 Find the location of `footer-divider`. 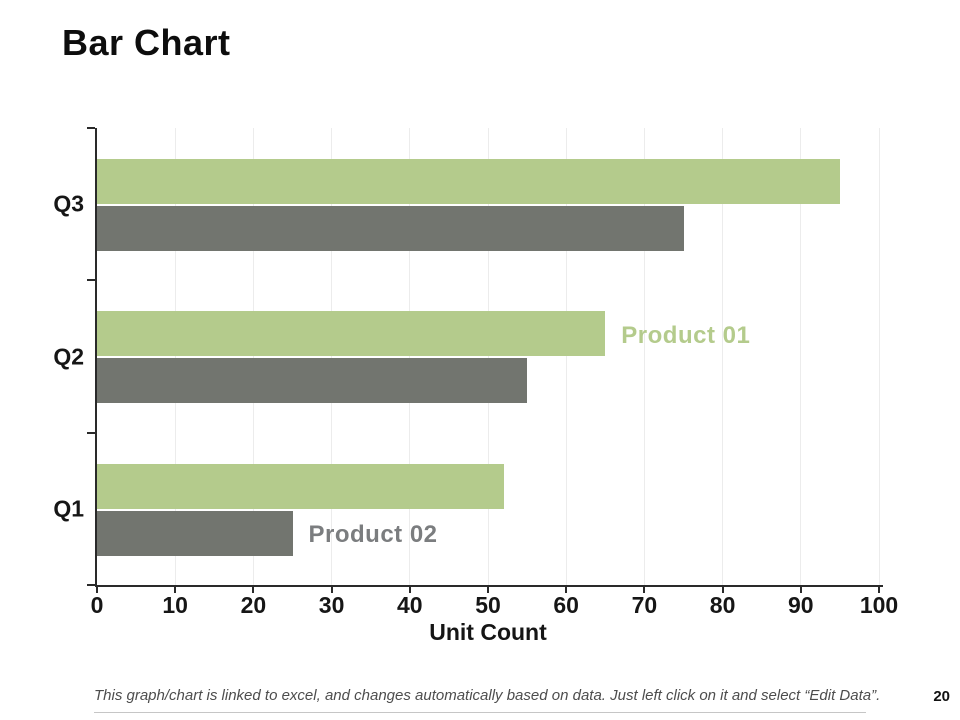

footer-divider is located at coordinates (480, 712).